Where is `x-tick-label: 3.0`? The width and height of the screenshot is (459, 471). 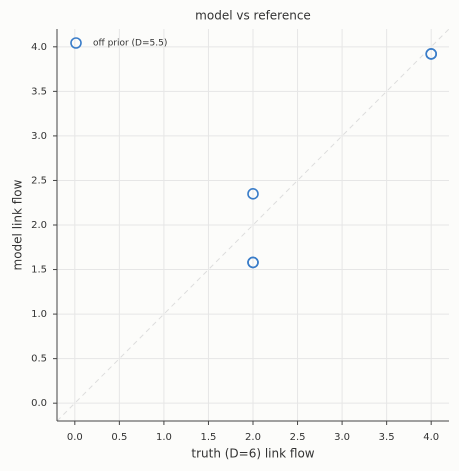 x-tick-label: 3.0 is located at coordinates (342, 437).